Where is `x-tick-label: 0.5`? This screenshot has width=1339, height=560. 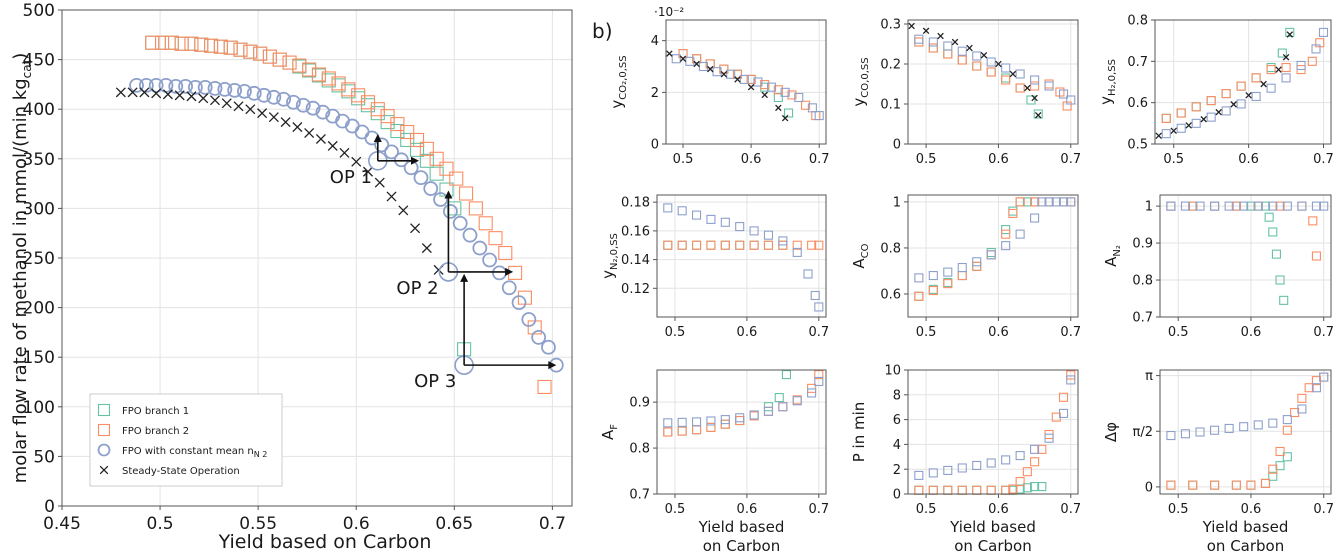
x-tick-label: 0.5 is located at coordinates (1173, 159).